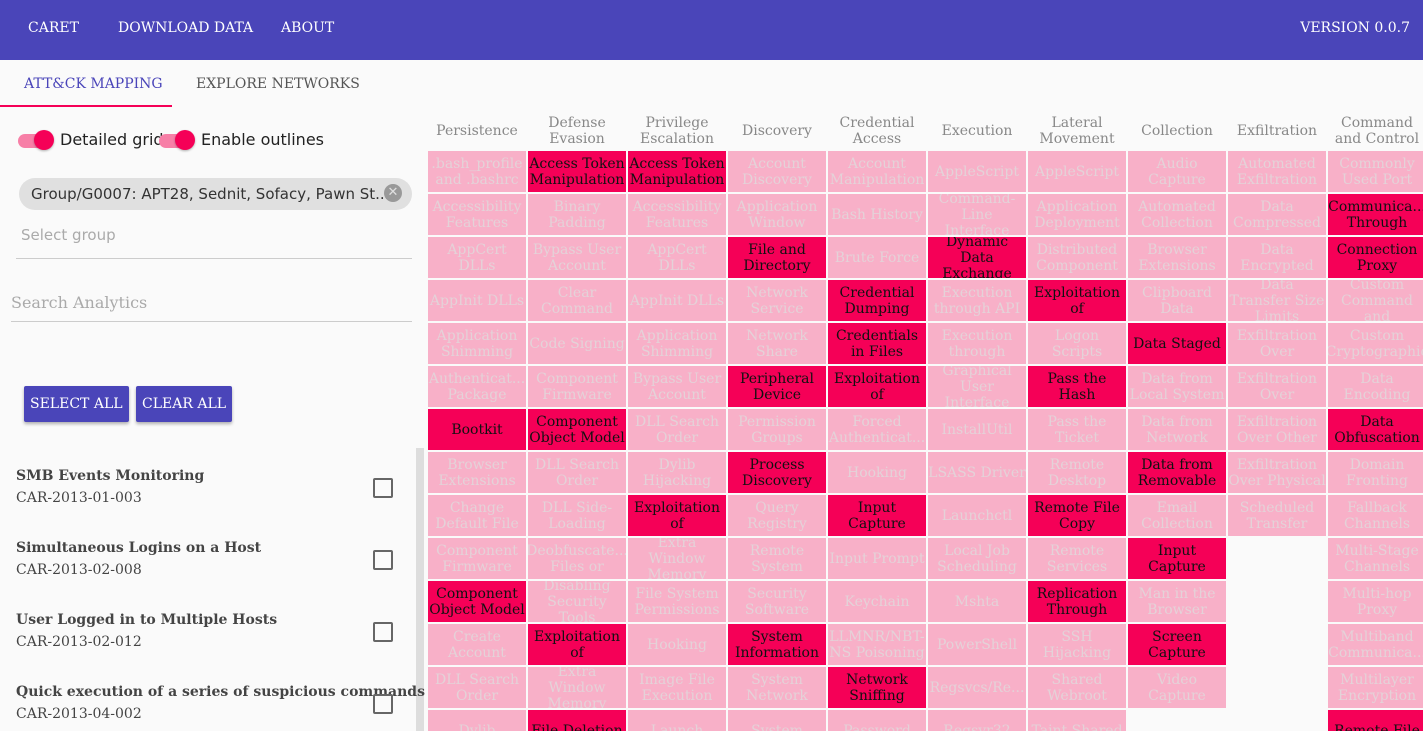 This screenshot has width=1423, height=731. What do you see at coordinates (1375, 472) in the screenshot?
I see `technique-cell: Domain Fronting` at bounding box center [1375, 472].